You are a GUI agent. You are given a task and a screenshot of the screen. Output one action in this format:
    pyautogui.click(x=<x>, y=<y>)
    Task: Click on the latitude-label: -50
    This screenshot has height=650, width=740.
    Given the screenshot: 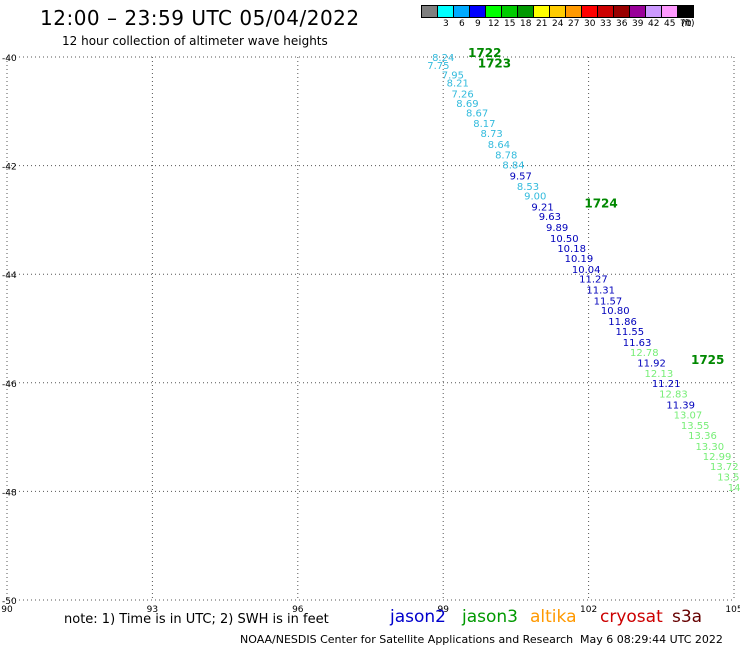 What is the action you would take?
    pyautogui.click(x=9, y=602)
    